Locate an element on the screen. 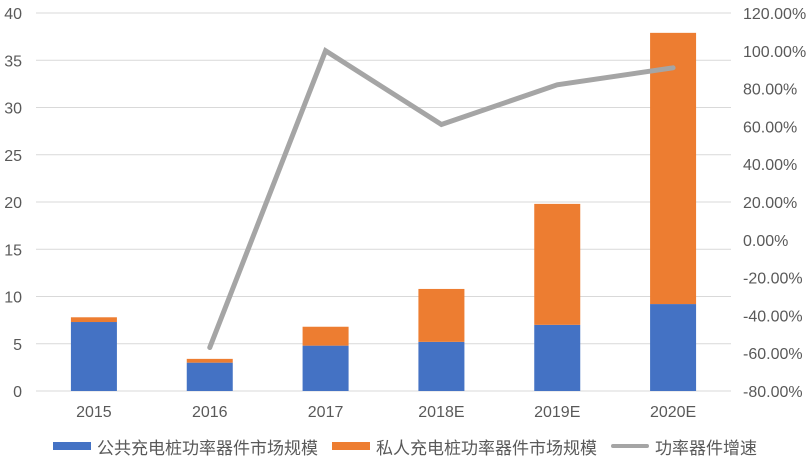 The image size is (810, 461). svg-text: 15 is located at coordinates (13, 250).